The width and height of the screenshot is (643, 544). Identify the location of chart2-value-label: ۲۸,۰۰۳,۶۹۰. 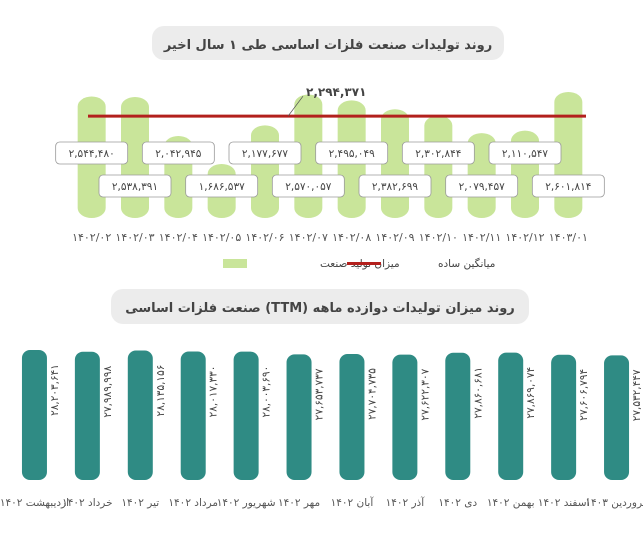
(267, 392).